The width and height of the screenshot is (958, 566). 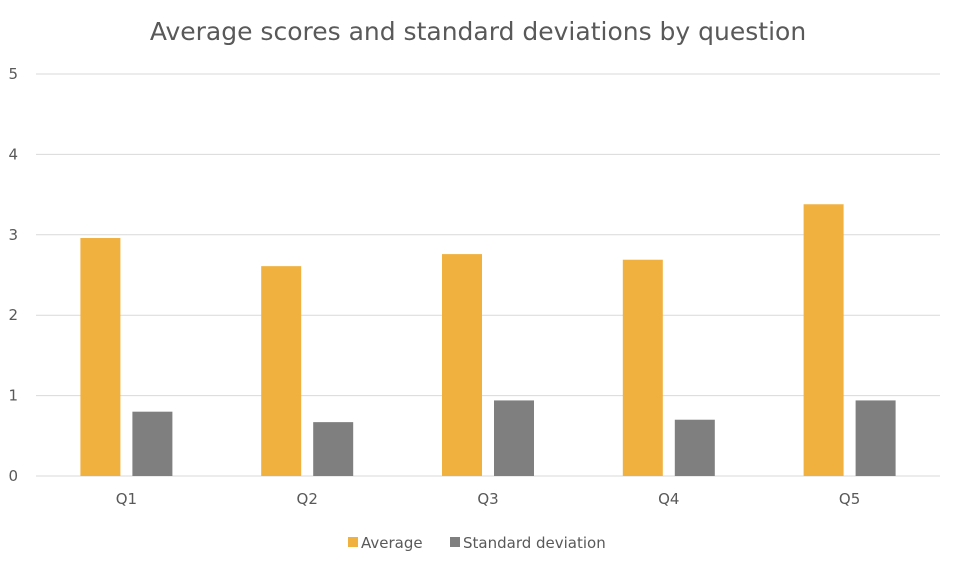 I want to click on y-tick-label: 4, so click(x=13, y=154).